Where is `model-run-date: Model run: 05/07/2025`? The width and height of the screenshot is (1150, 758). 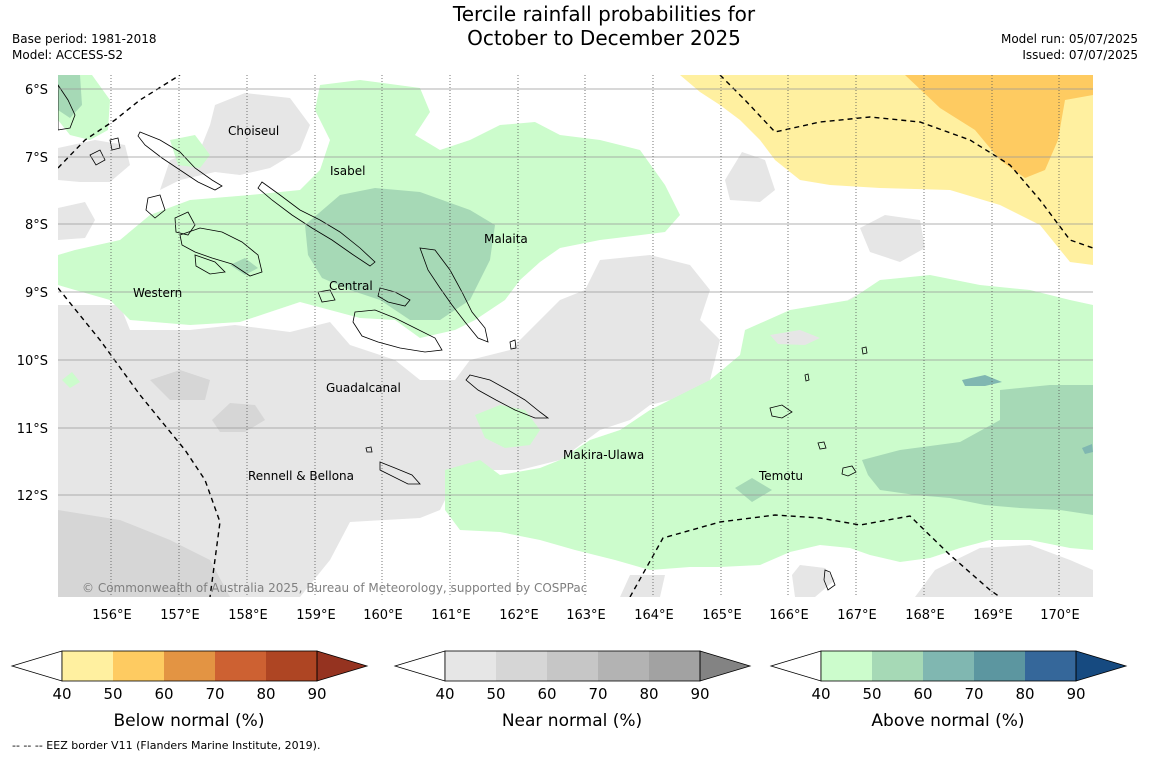 model-run-date: Model run: 05/07/2025 is located at coordinates (1069, 39).